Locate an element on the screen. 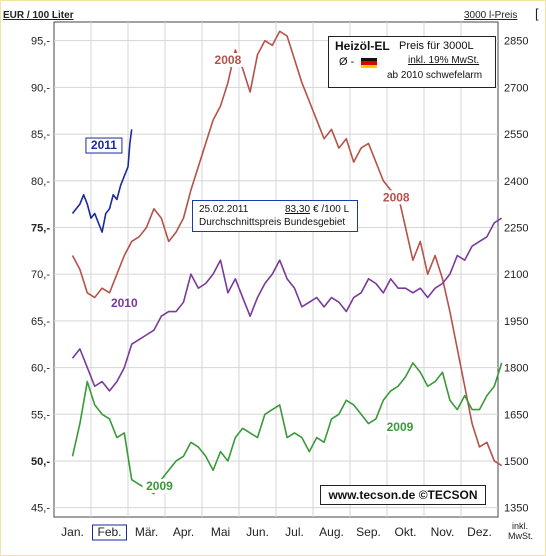  y-tick-label-left: 60,- is located at coordinates (40, 369).